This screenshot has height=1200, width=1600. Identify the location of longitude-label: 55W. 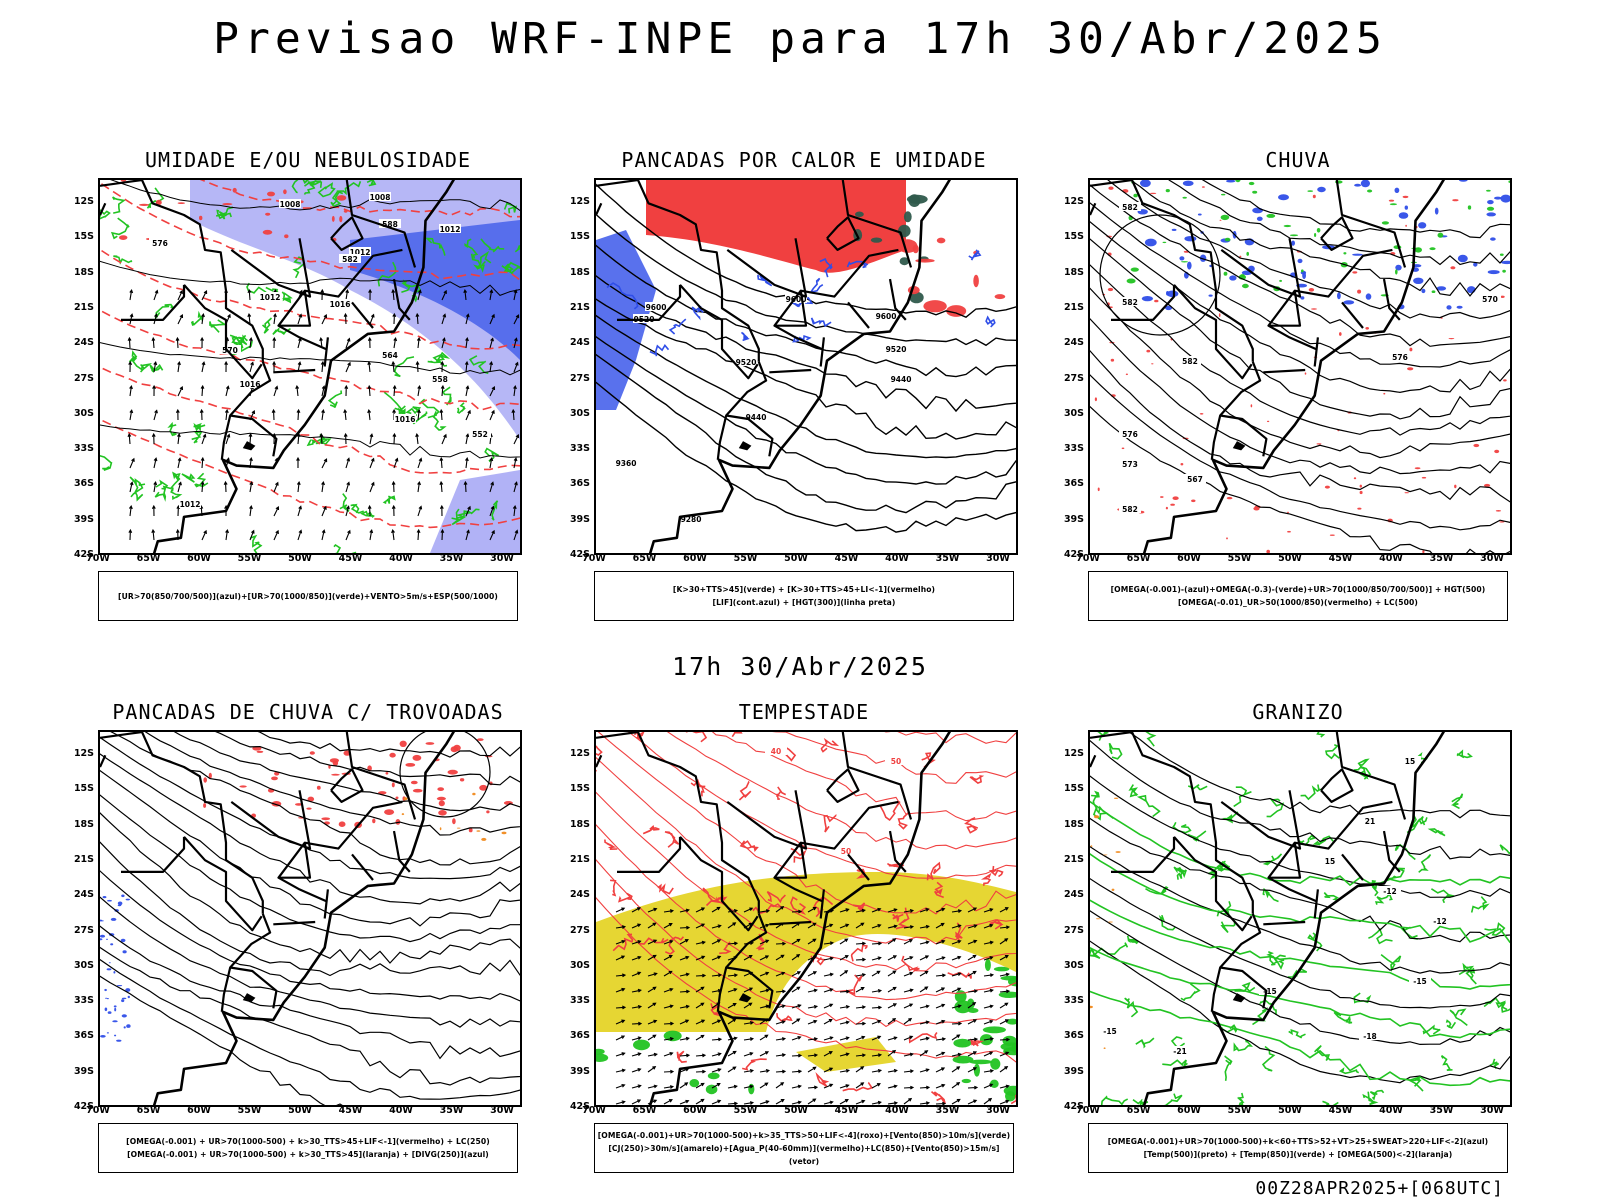
(745, 558).